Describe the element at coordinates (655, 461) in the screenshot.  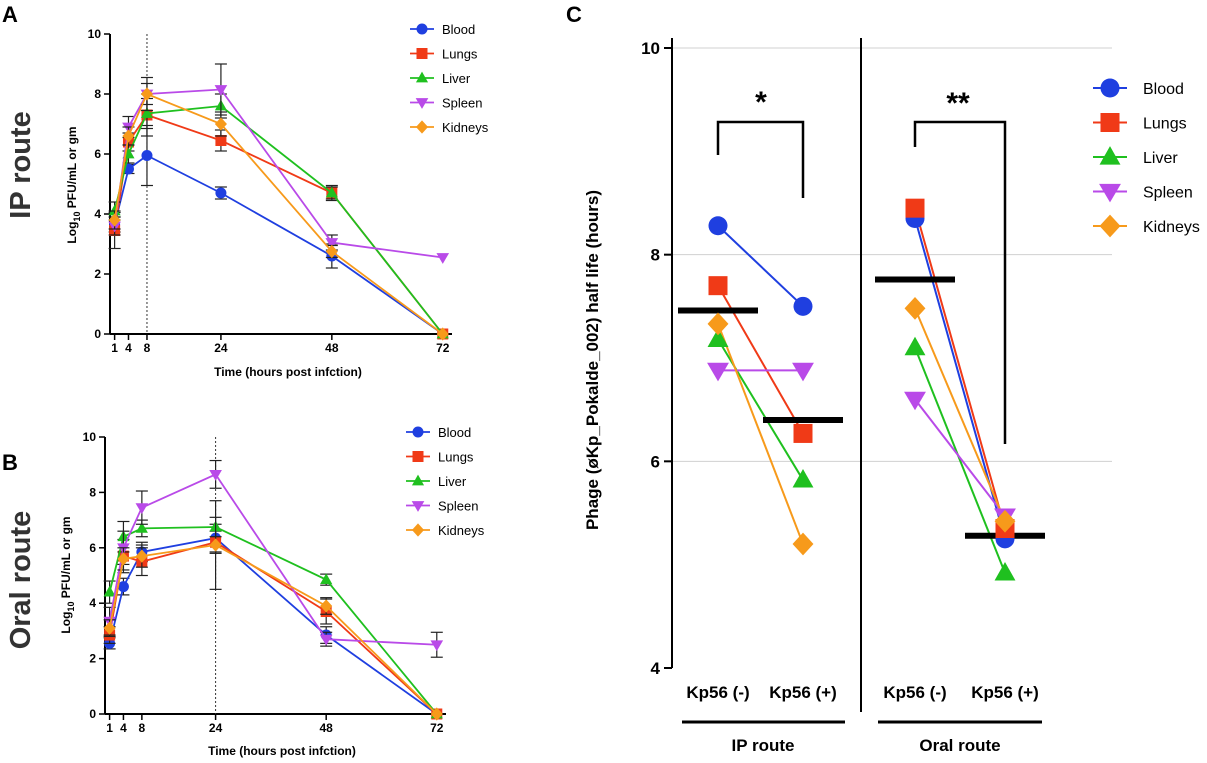
I see `y-tick-label: 6` at that location.